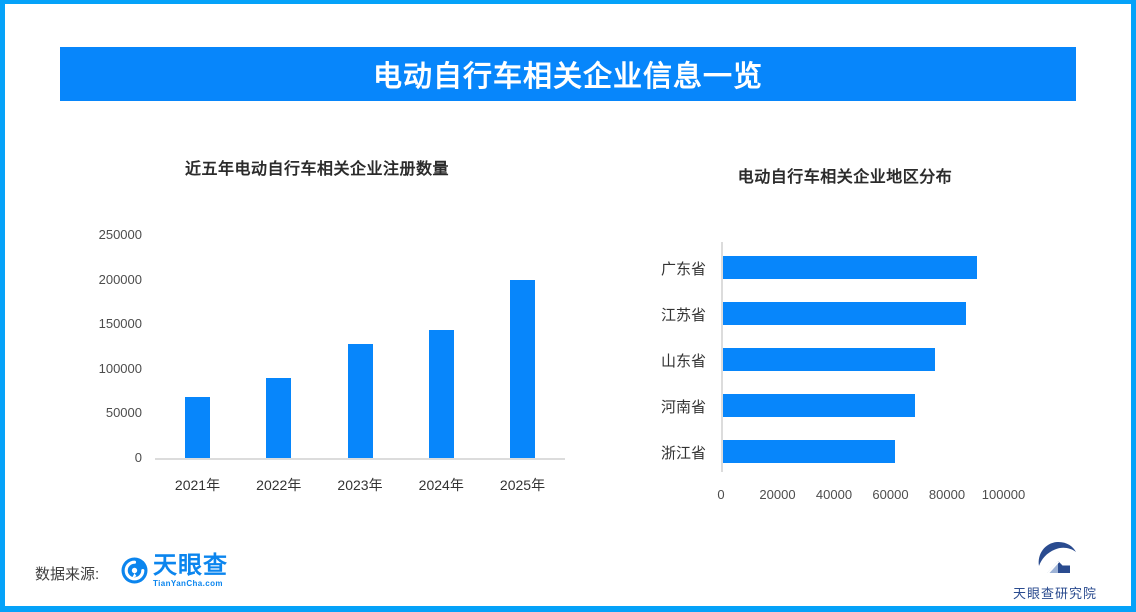 Image resolution: width=1136 pixels, height=612 pixels. What do you see at coordinates (120, 234) in the screenshot?
I see `y-axis-tick-label: 250000` at bounding box center [120, 234].